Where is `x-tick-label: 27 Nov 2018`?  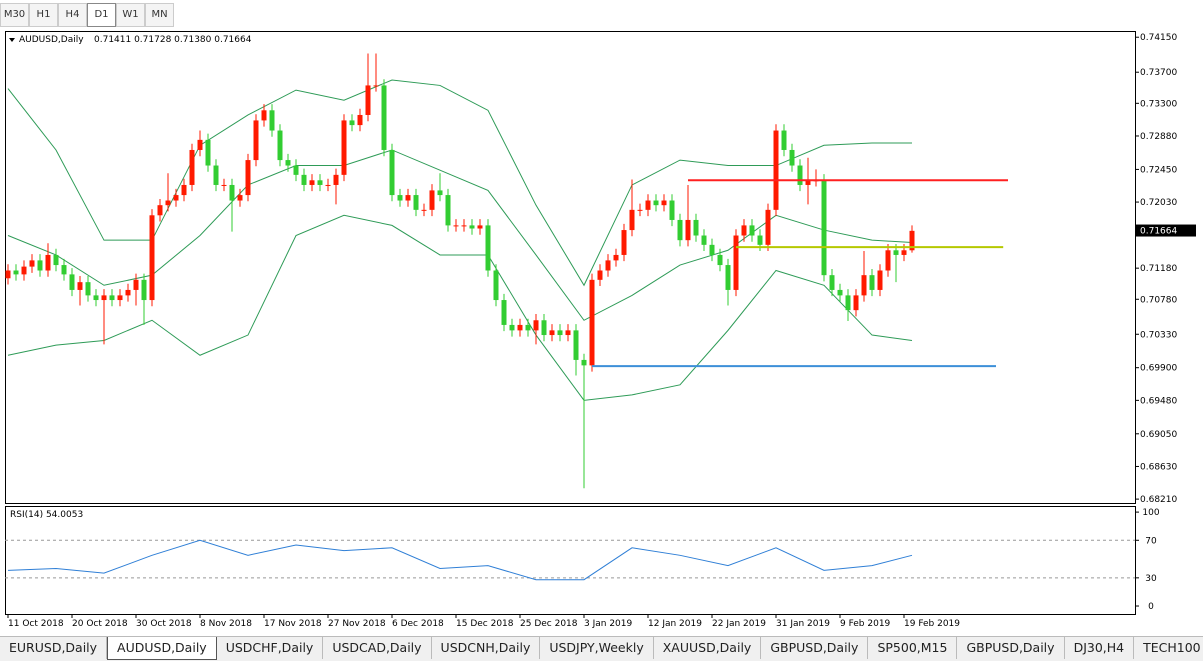
x-tick-label: 27 Nov 2018 is located at coordinates (357, 624).